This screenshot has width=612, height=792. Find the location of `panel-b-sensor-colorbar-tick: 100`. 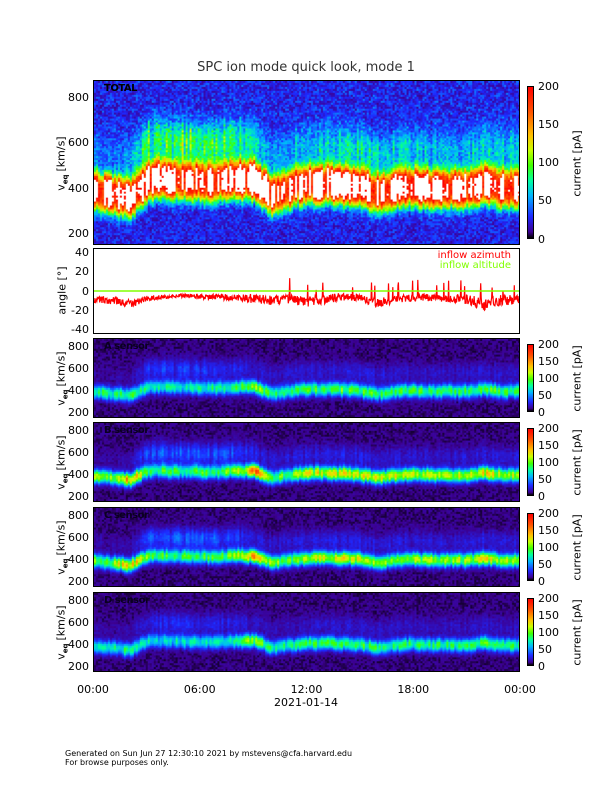

panel-b-sensor-colorbar-tick: 100 is located at coordinates (548, 462).